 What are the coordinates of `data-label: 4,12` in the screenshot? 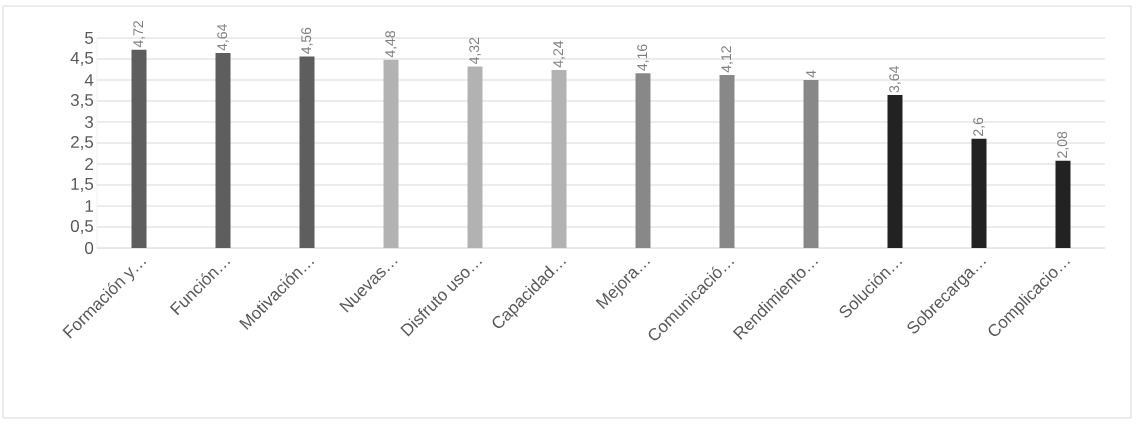 It's located at (727, 59).